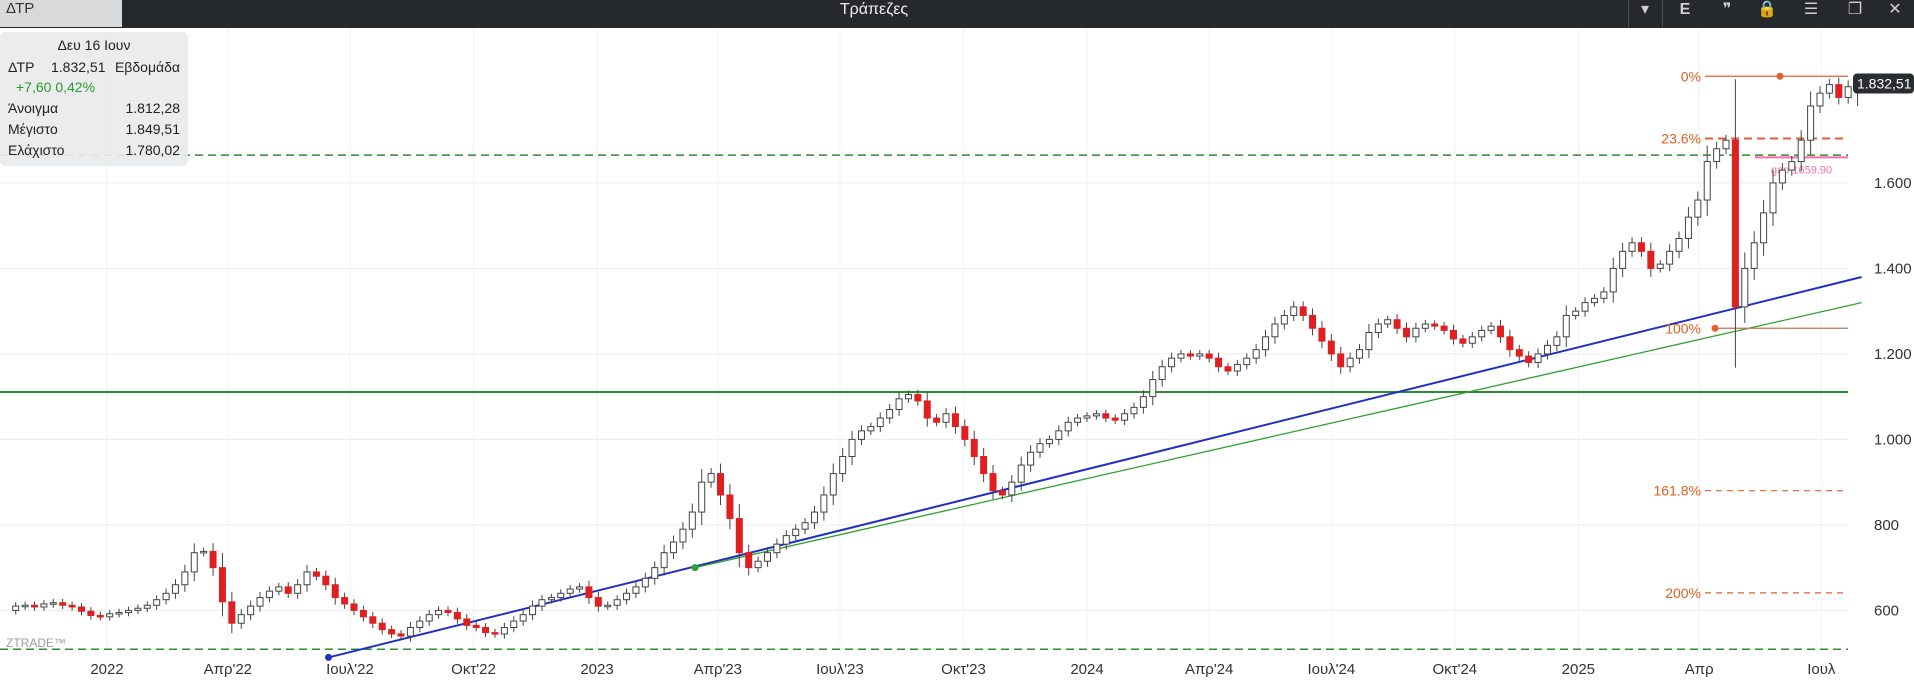 The width and height of the screenshot is (1914, 682). What do you see at coordinates (1811, 9) in the screenshot?
I see `menu-icon: ☰` at bounding box center [1811, 9].